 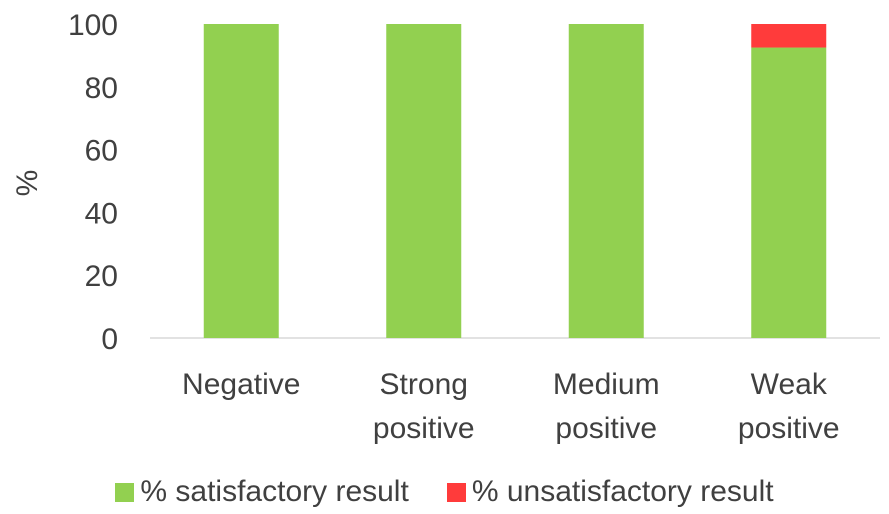 What do you see at coordinates (27, 183) in the screenshot?
I see `y-axis-title: %` at bounding box center [27, 183].